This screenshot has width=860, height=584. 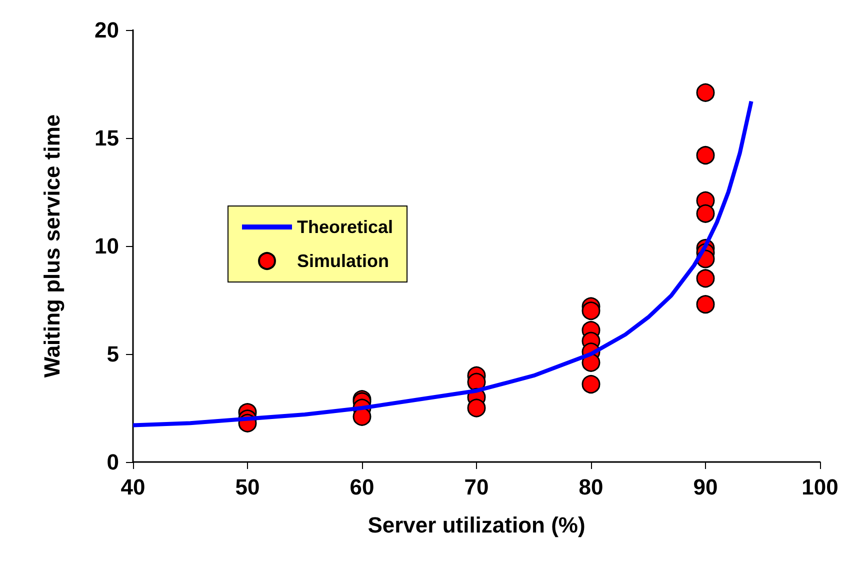 What do you see at coordinates (343, 261) in the screenshot?
I see `legend-label: Simulation` at bounding box center [343, 261].